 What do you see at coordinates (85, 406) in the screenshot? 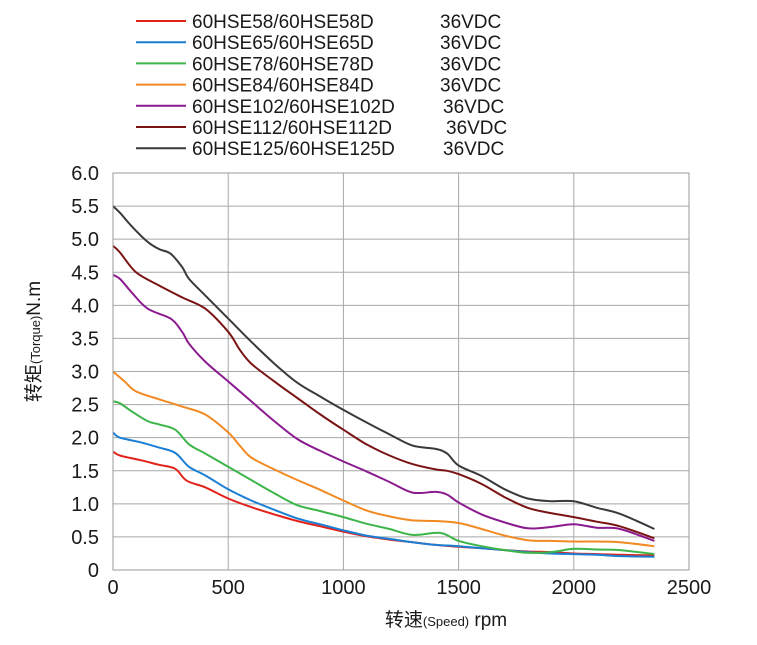
I see `y-tick-label: 2.5` at bounding box center [85, 406].